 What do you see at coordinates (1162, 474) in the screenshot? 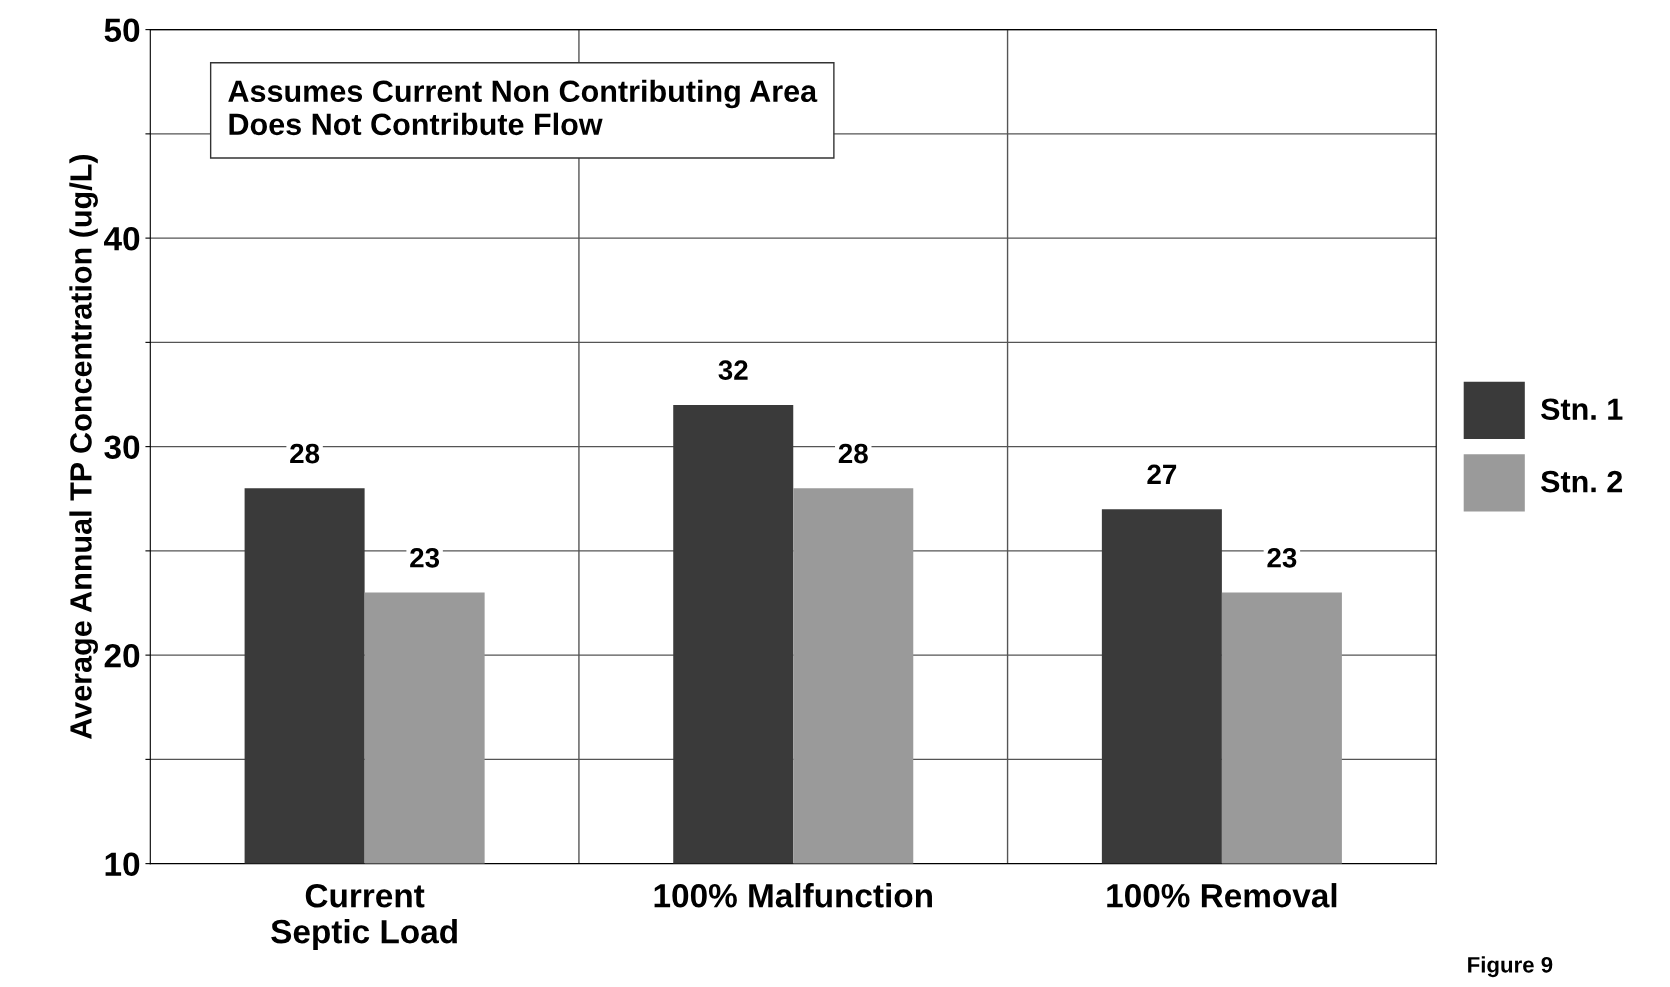
I see `data-label: 27` at bounding box center [1162, 474].